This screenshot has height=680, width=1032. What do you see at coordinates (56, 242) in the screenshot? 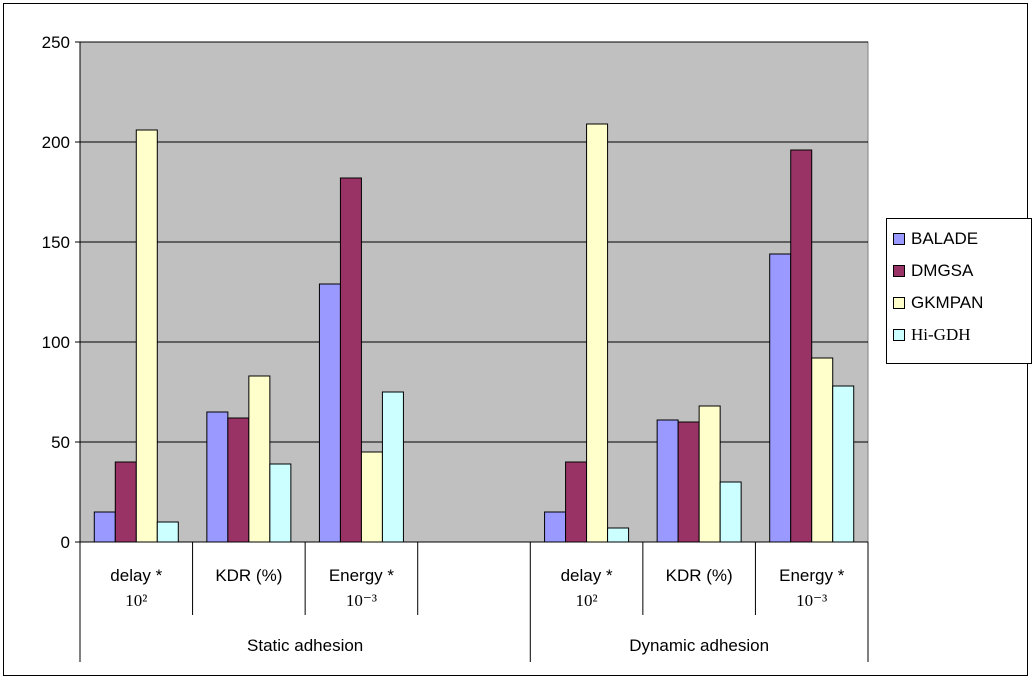
I see `y-tick-label: 150` at bounding box center [56, 242].